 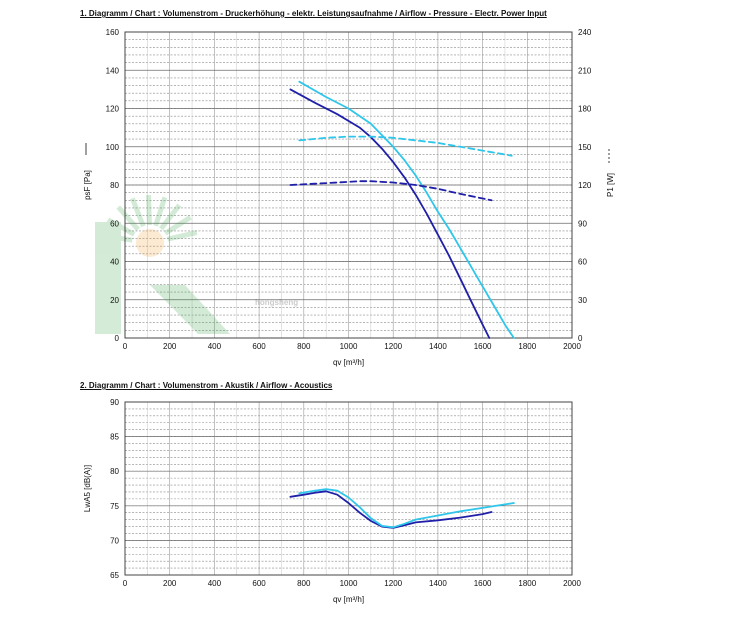 I want to click on y-tick-label: 0, so click(x=117, y=338).